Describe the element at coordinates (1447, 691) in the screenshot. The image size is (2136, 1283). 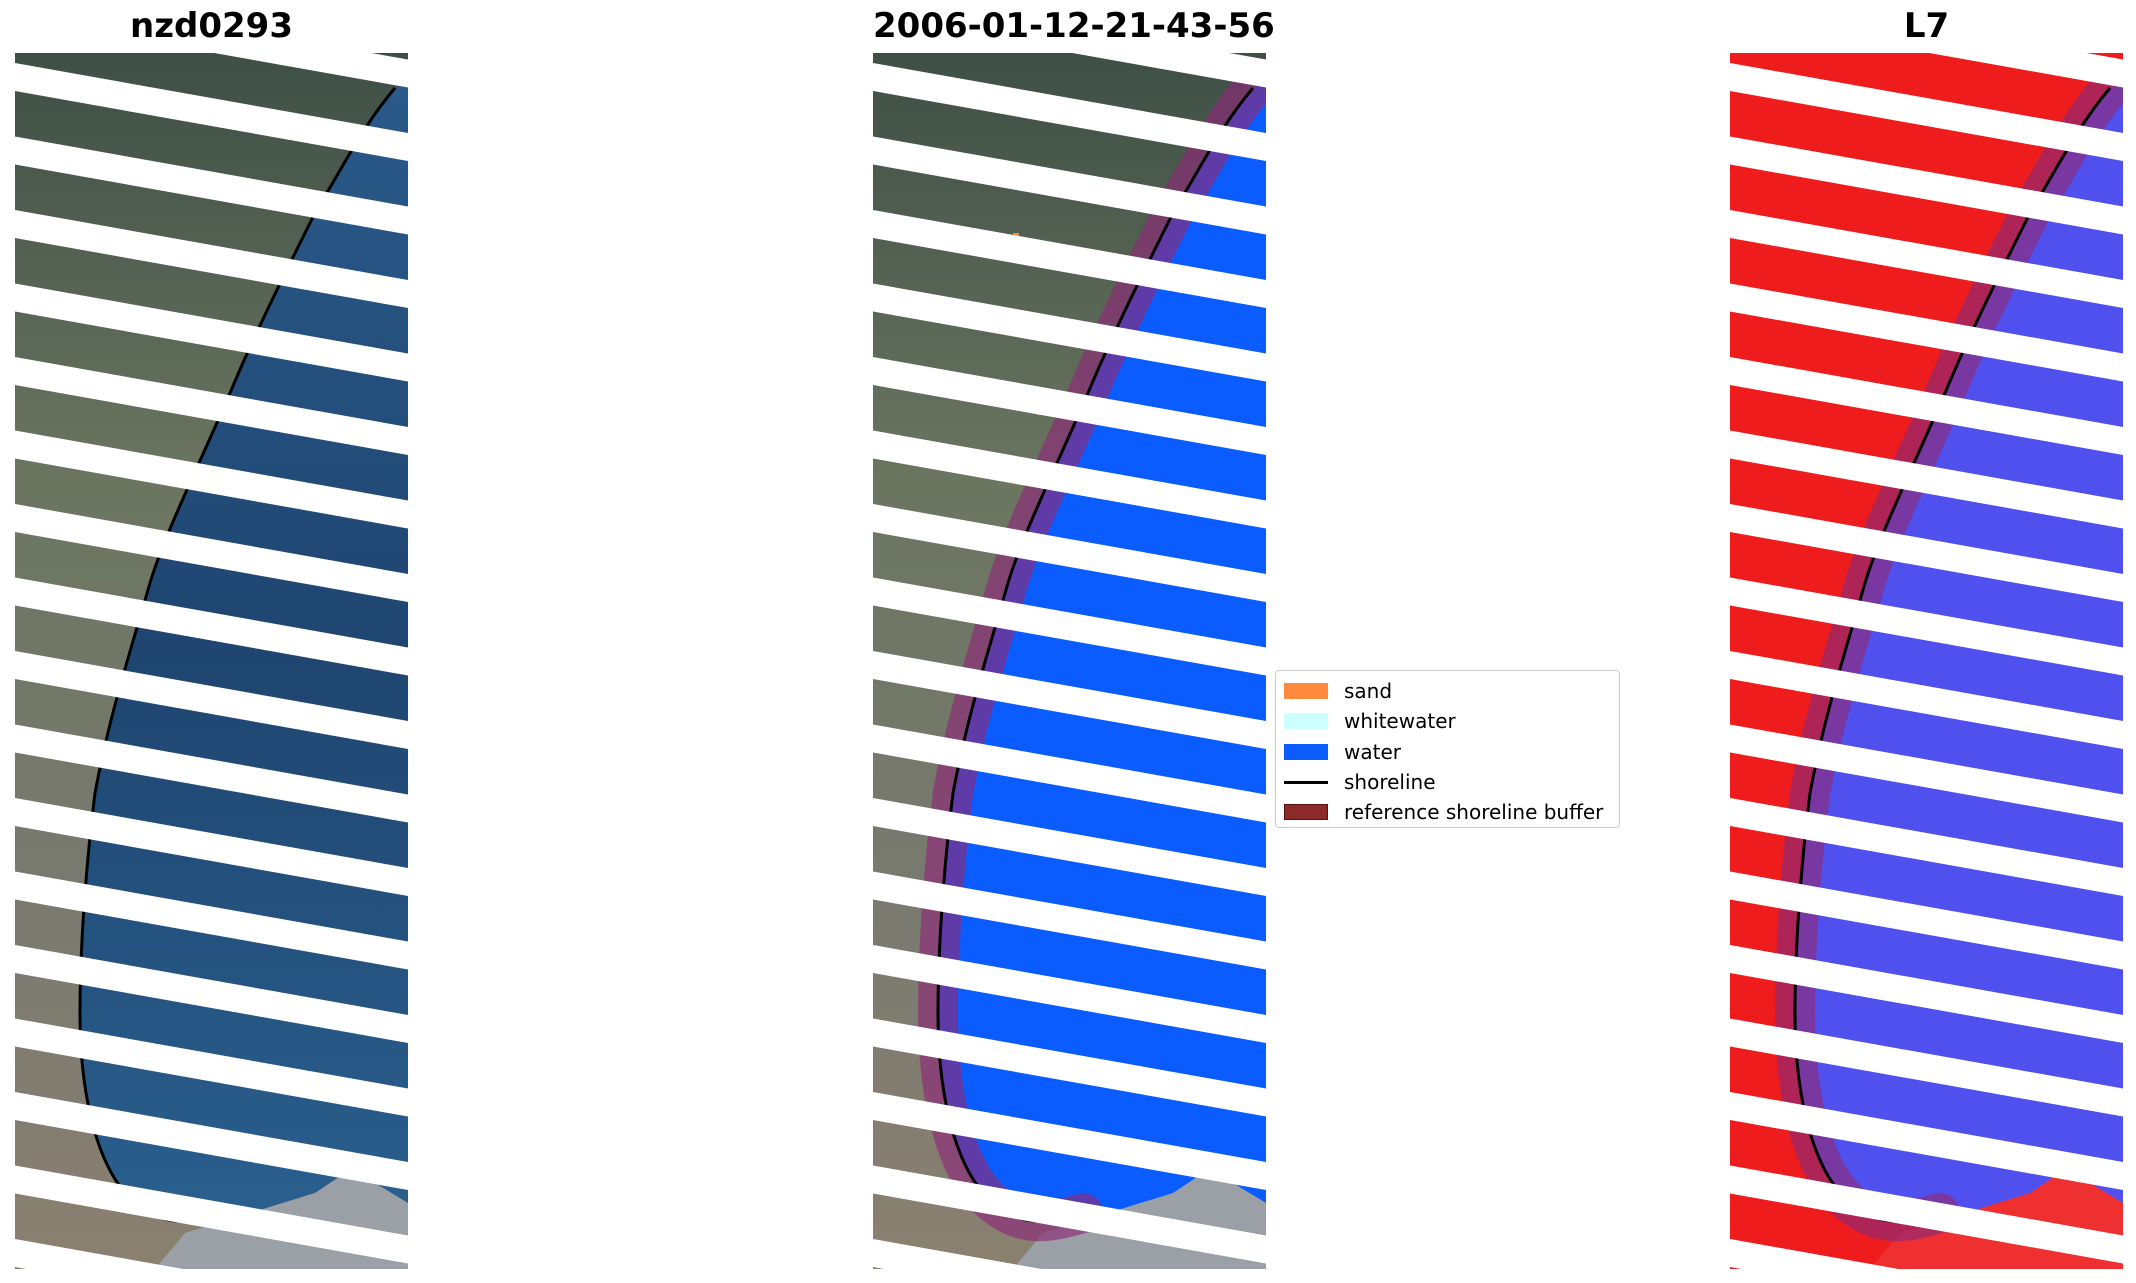
I see `legend-item-sand: sand` at that location.